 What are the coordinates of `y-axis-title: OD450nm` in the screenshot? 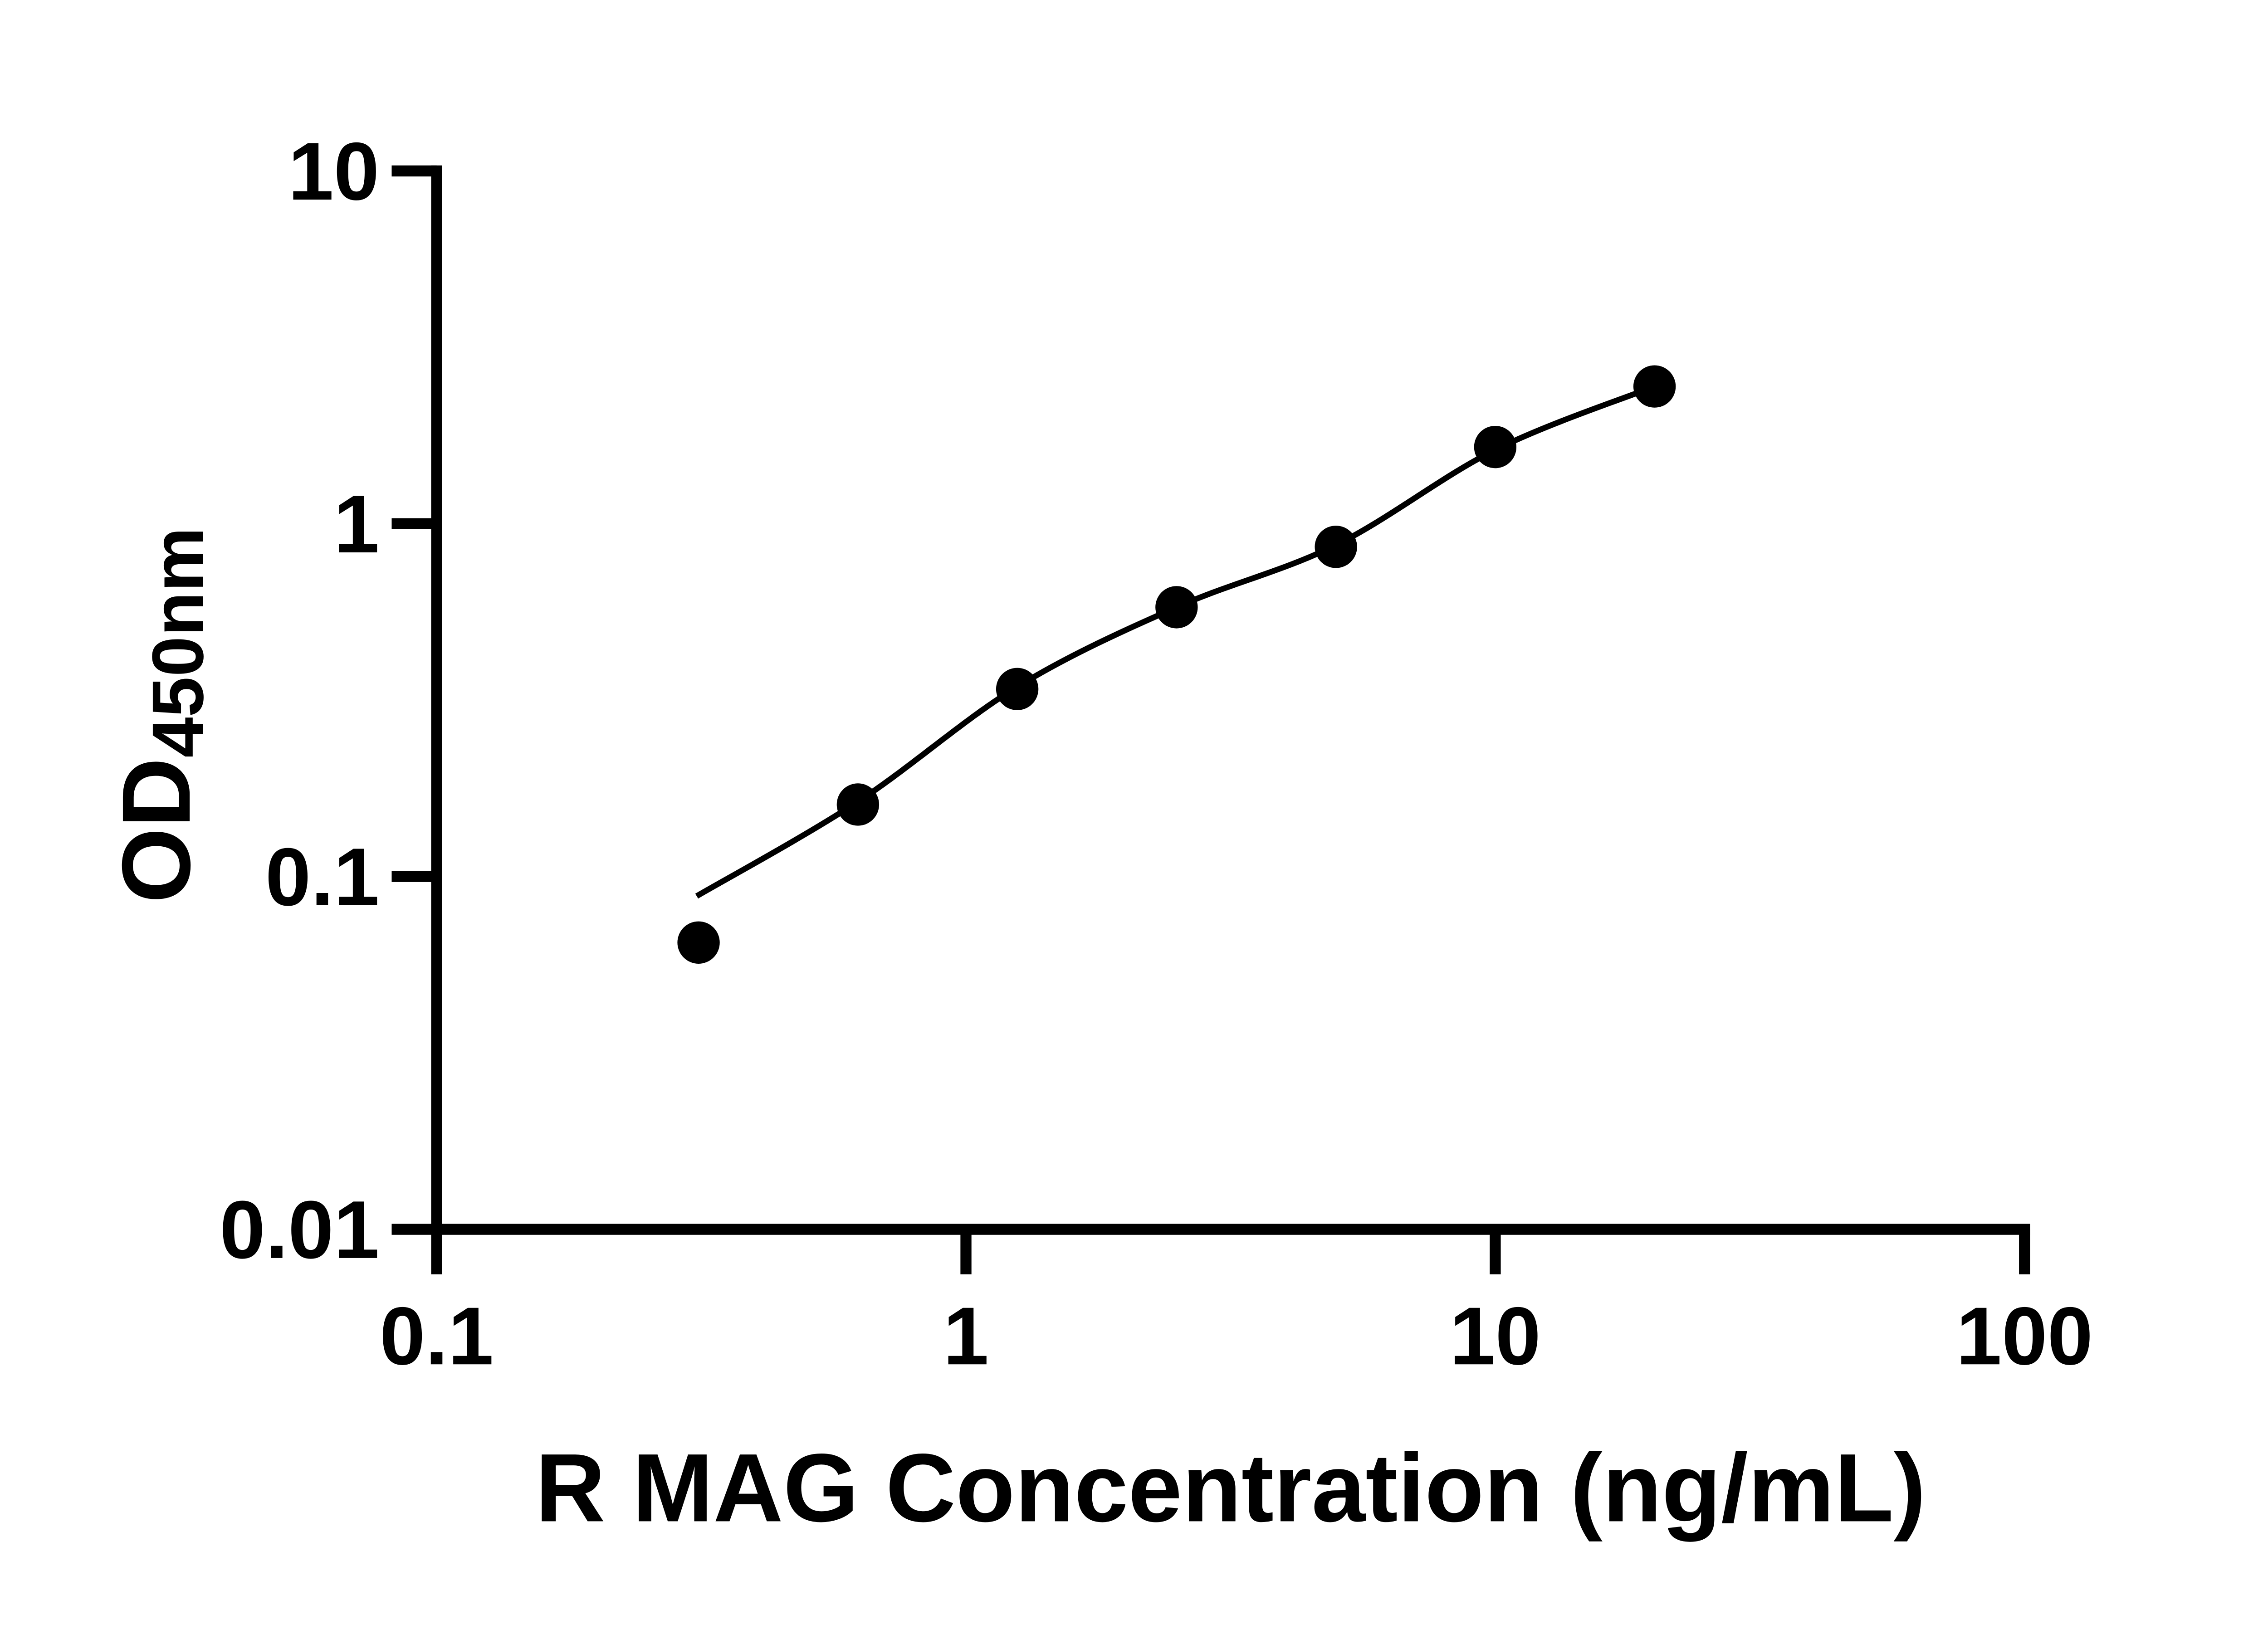 It's located at (160, 715).